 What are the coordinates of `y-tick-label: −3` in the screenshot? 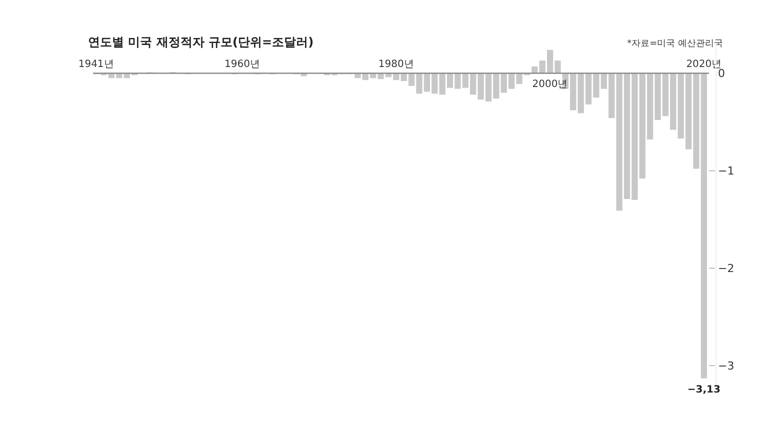 It's located at (726, 366).